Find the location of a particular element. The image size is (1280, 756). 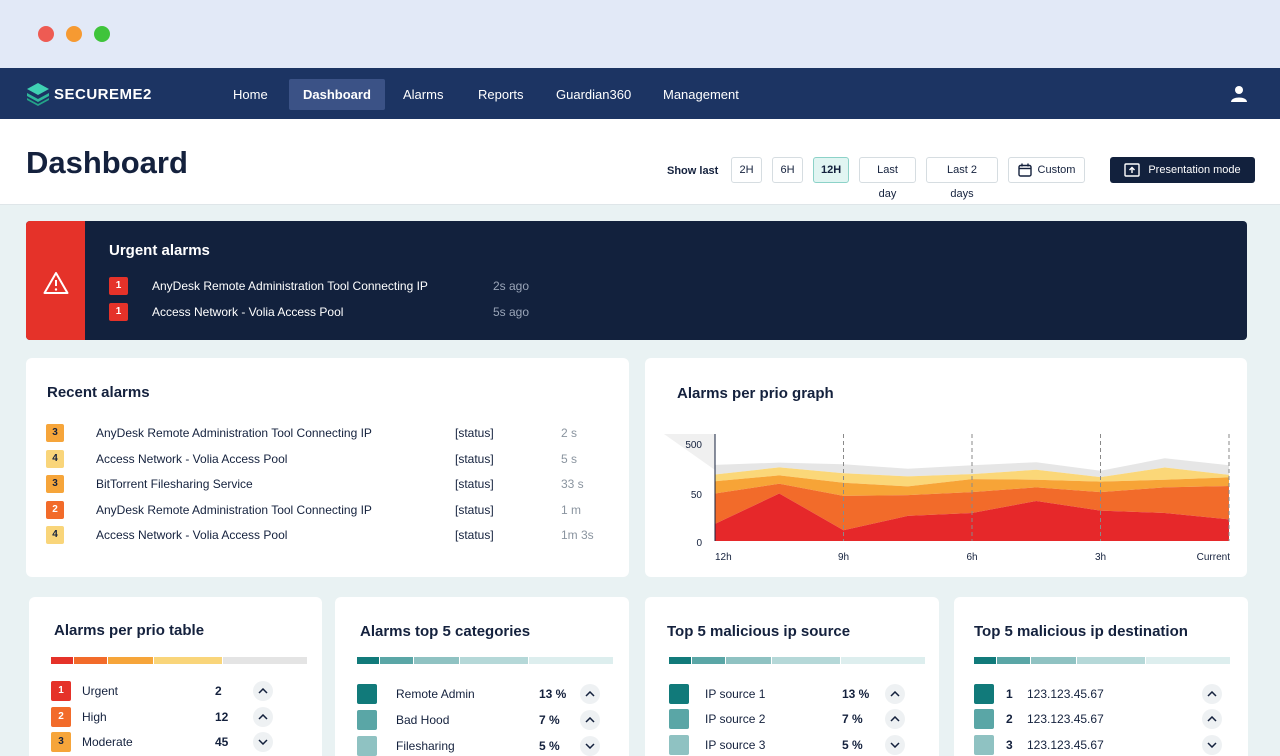

ip-source-row: IP source 2 7 % is located at coordinates (799, 719).